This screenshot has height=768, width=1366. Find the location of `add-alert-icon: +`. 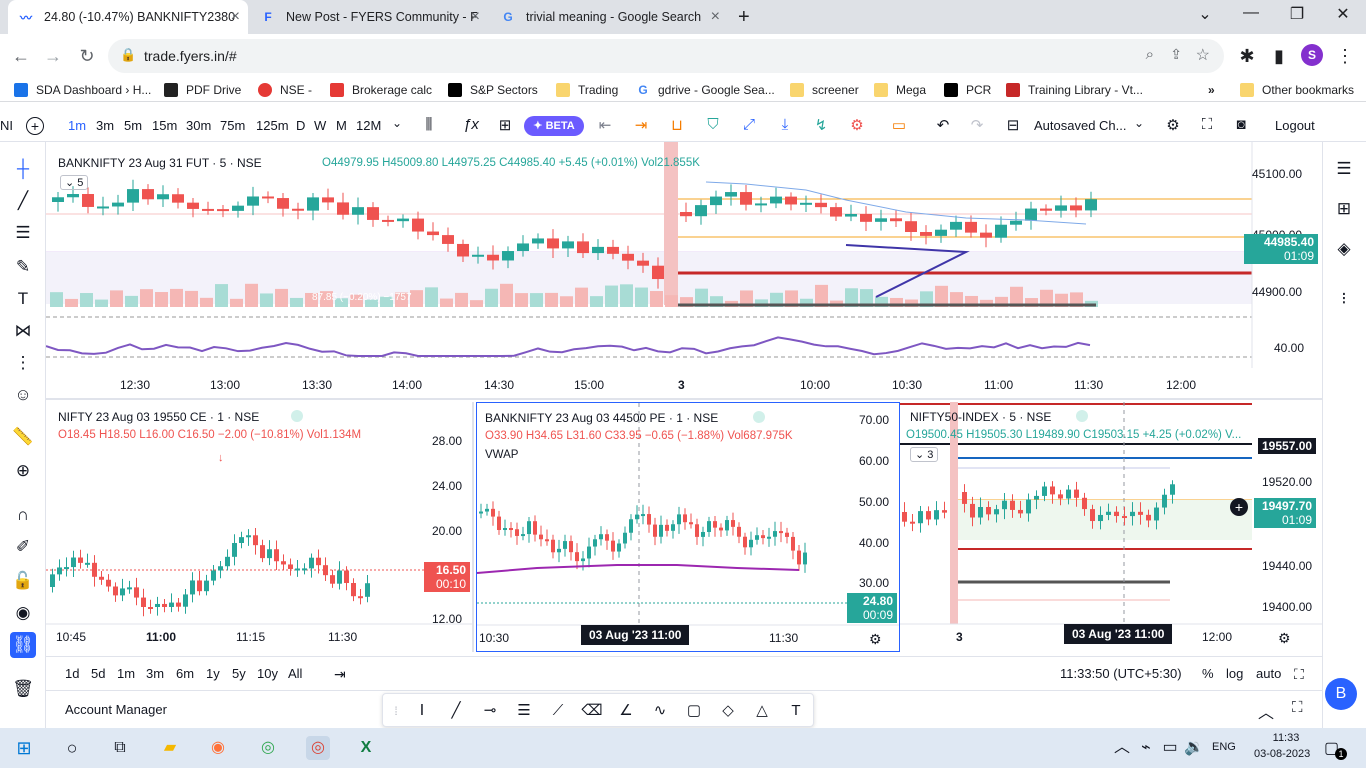

add-alert-icon: + is located at coordinates (1239, 507).